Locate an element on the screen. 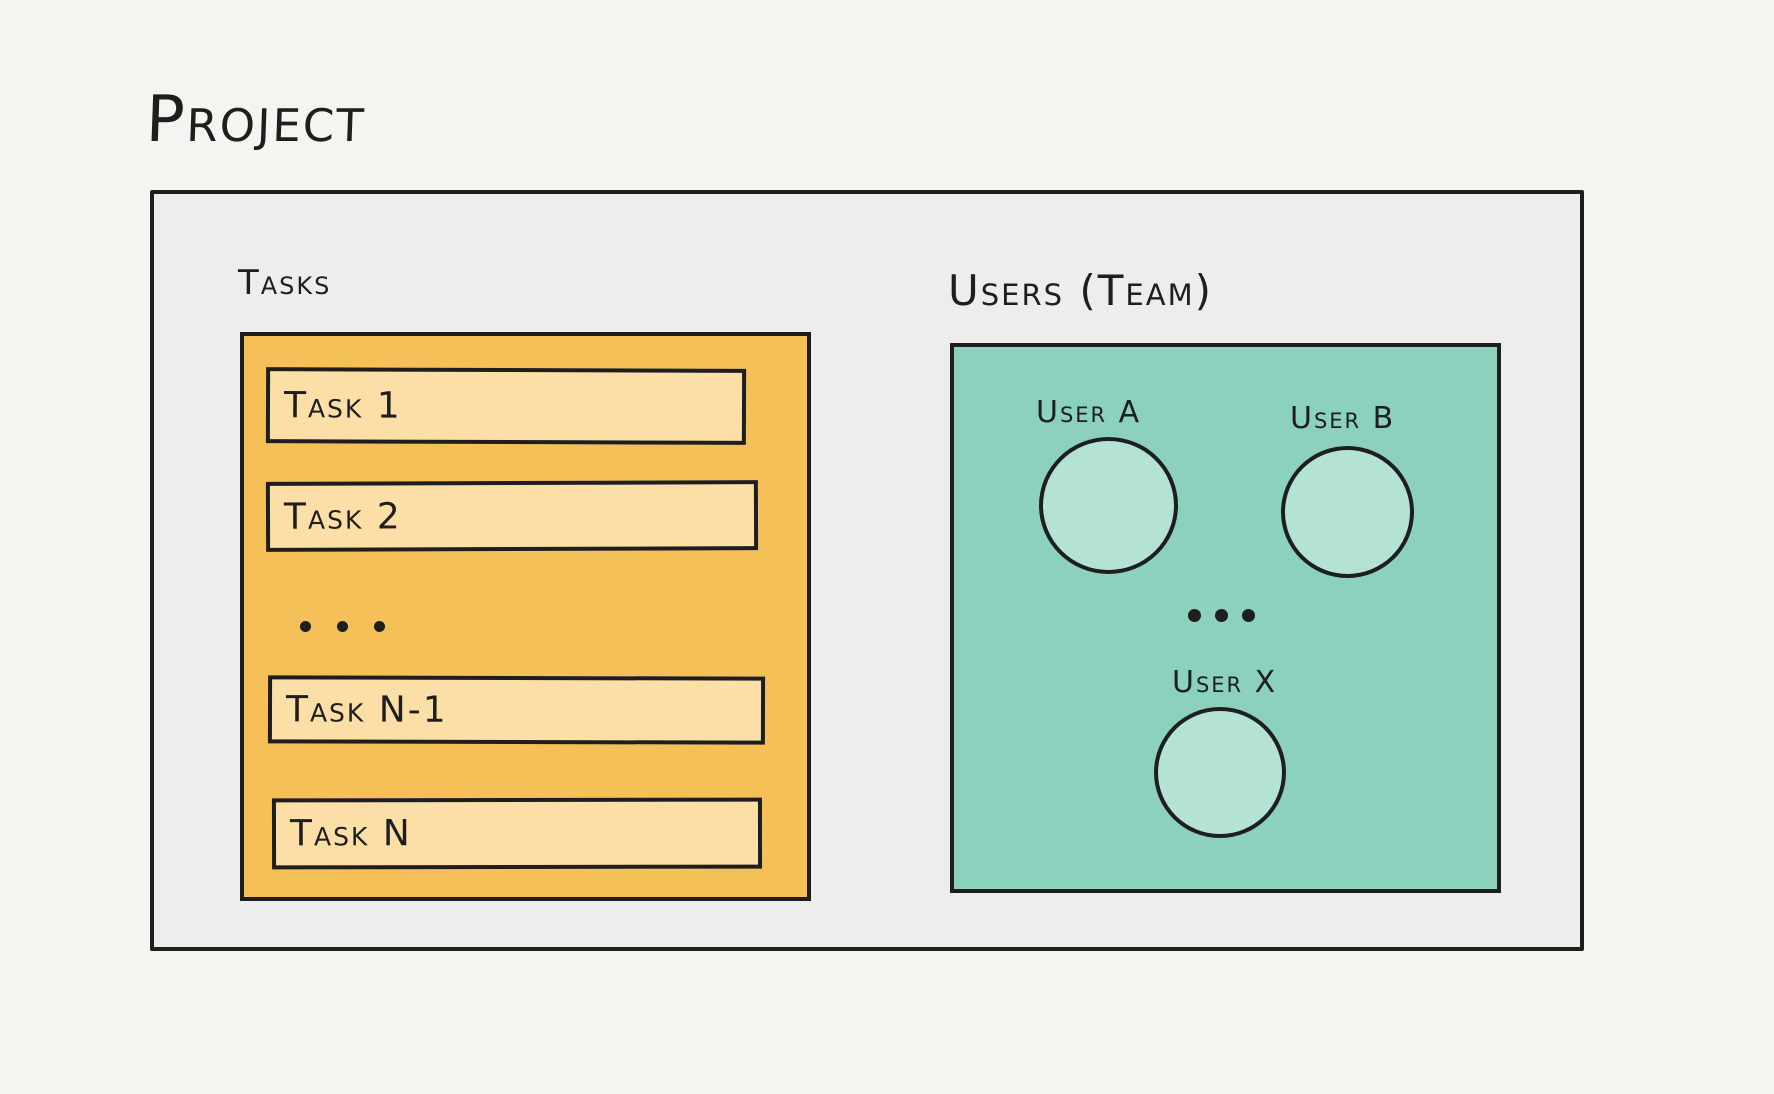 Image resolution: width=1774 pixels, height=1094 pixels. task-item: Task 2 is located at coordinates (512, 516).